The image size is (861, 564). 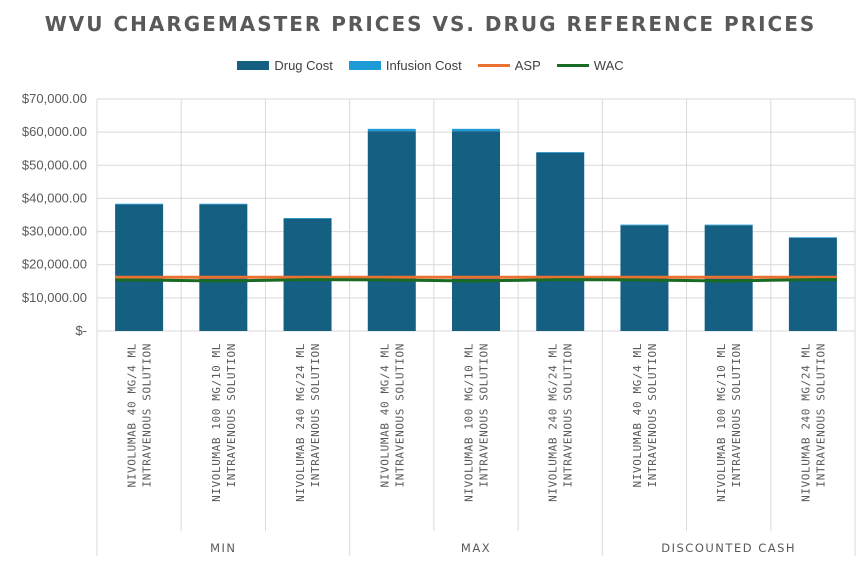 I want to click on legend-item-asp: ASP, so click(x=509, y=65).